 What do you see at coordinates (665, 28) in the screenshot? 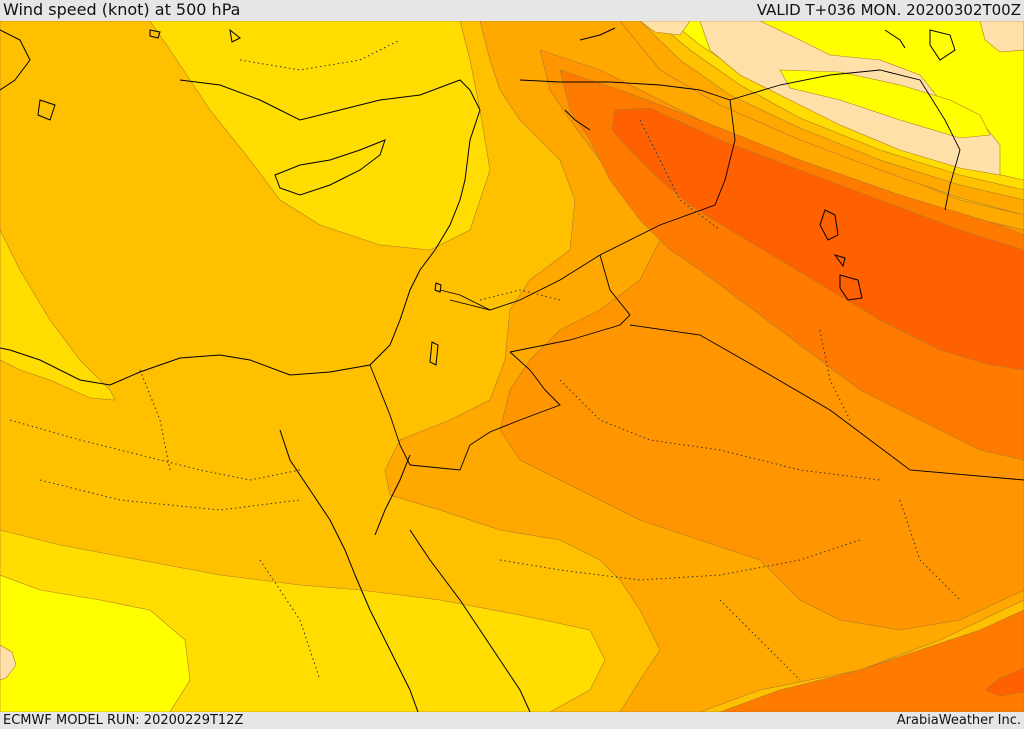
I see `contour-pale-top-left` at bounding box center [665, 28].